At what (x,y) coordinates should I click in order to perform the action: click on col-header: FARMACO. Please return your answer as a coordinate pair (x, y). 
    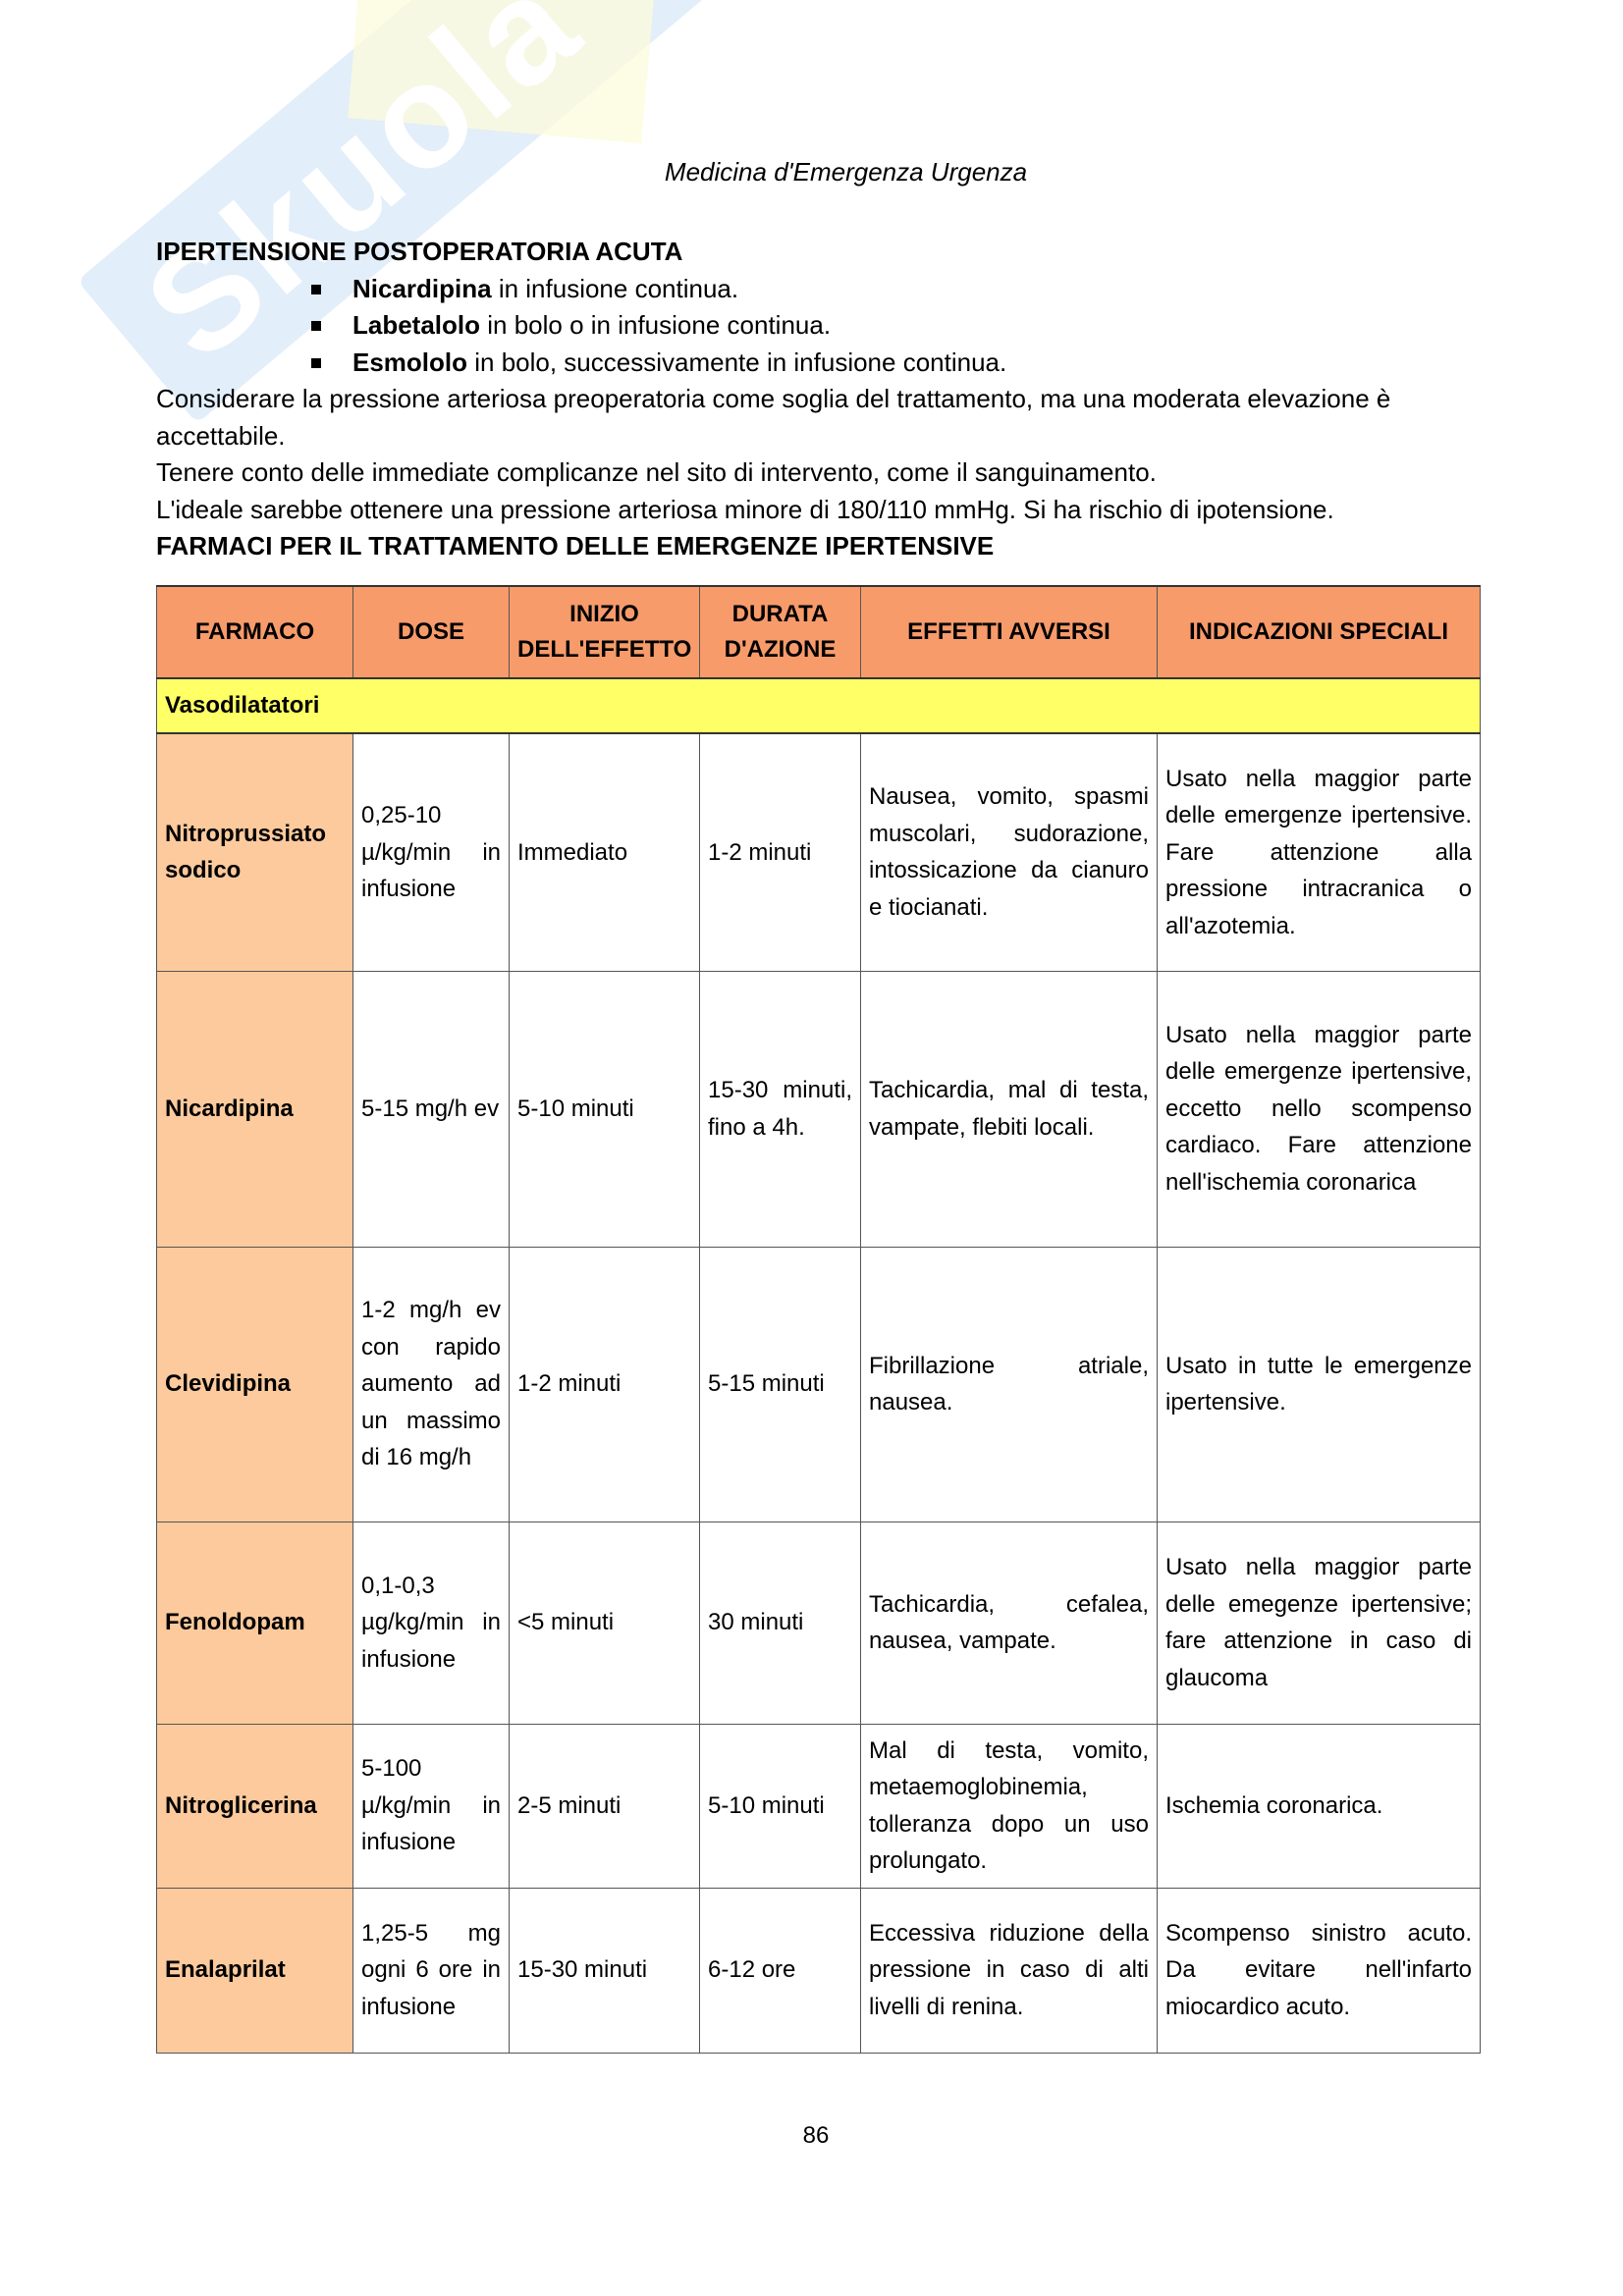
    Looking at the image, I should click on (254, 632).